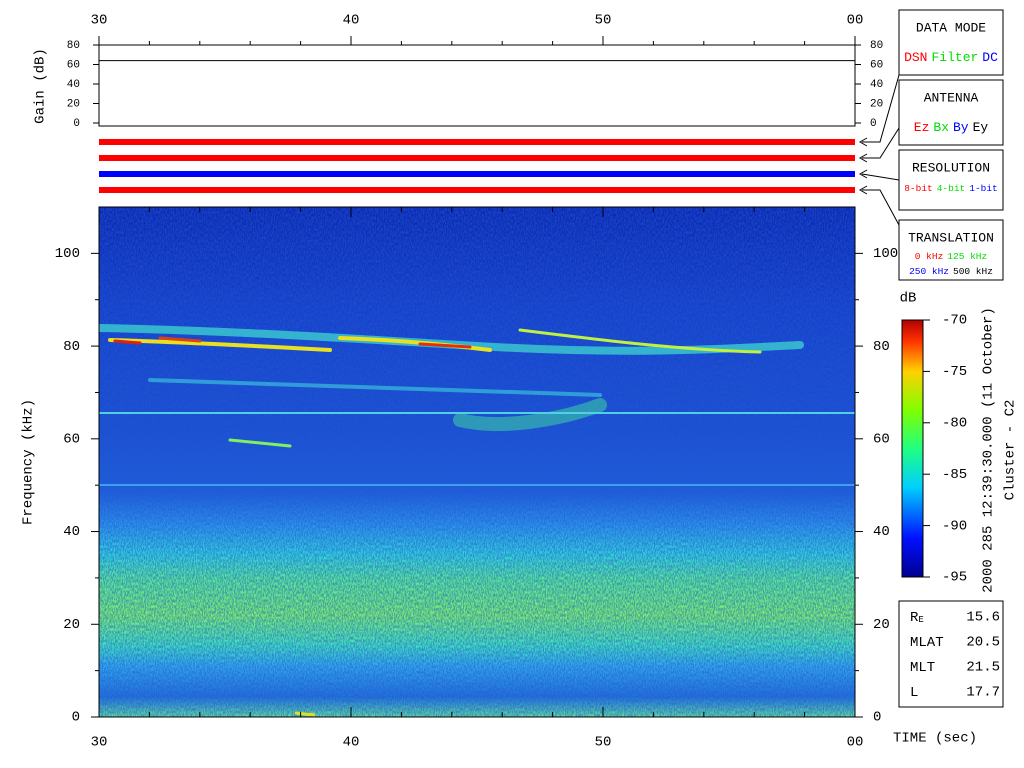 This screenshot has width=1024, height=768. Describe the element at coordinates (951, 127) in the screenshot. I see `legend-row: Ez Bx By Ey` at that location.